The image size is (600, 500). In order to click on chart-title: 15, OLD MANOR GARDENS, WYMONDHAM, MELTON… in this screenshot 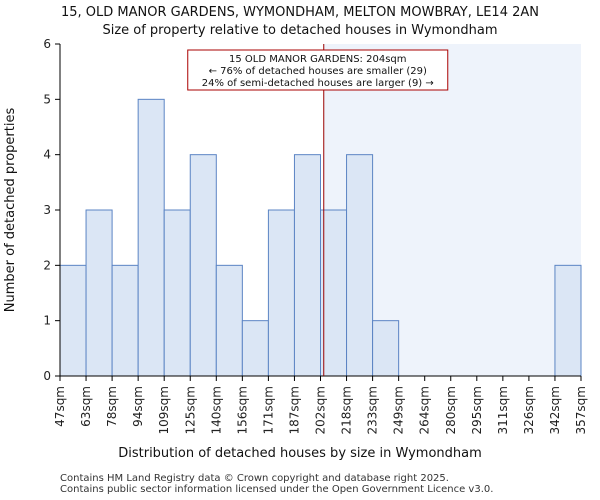, I will do `click(300, 12)`.